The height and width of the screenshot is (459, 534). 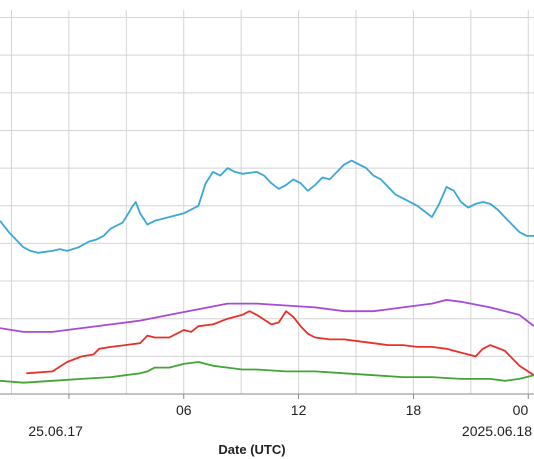 I want to click on x-tick-label-4: 00, so click(x=521, y=410).